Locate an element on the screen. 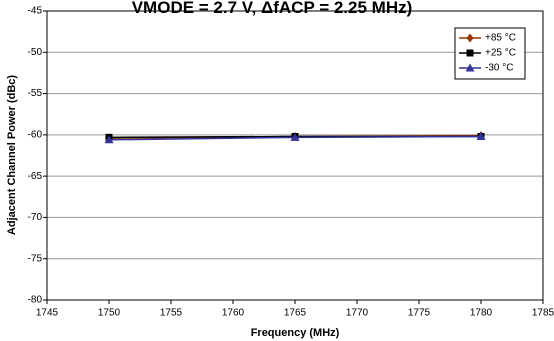  chart-title: VMODE = 2.7 V, ΔfACP = 2.25 MHz) is located at coordinates (272, 8).